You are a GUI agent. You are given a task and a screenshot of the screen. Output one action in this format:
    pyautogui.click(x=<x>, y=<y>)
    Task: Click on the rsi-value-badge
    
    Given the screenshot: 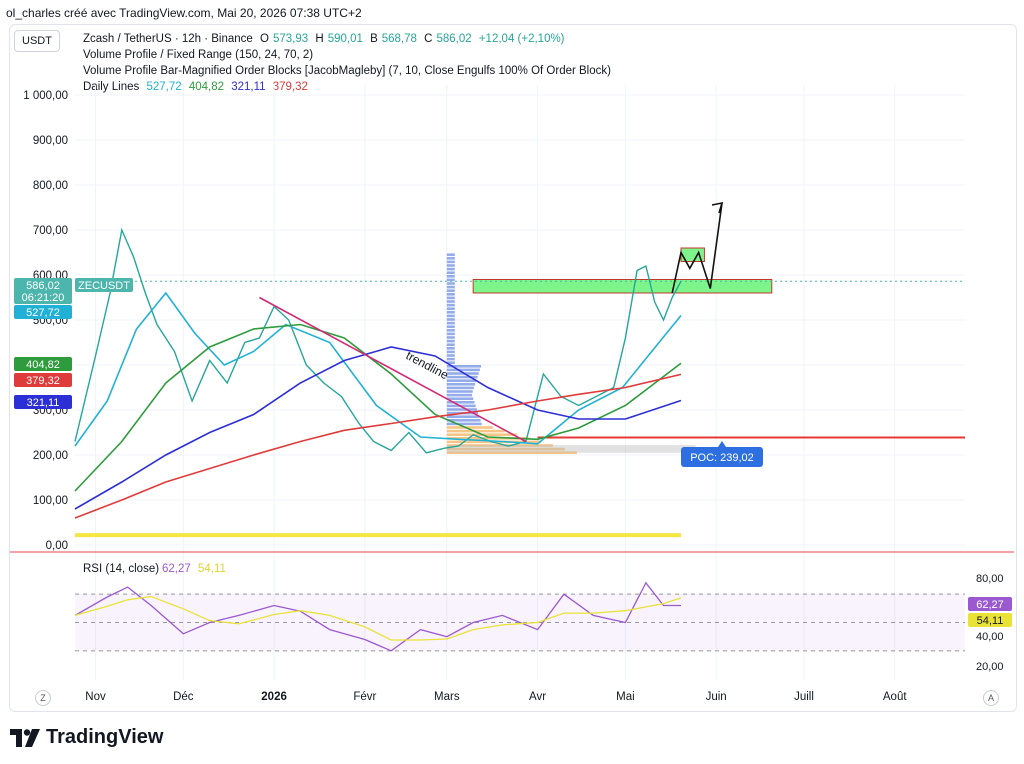 What is the action you would take?
    pyautogui.click(x=990, y=604)
    